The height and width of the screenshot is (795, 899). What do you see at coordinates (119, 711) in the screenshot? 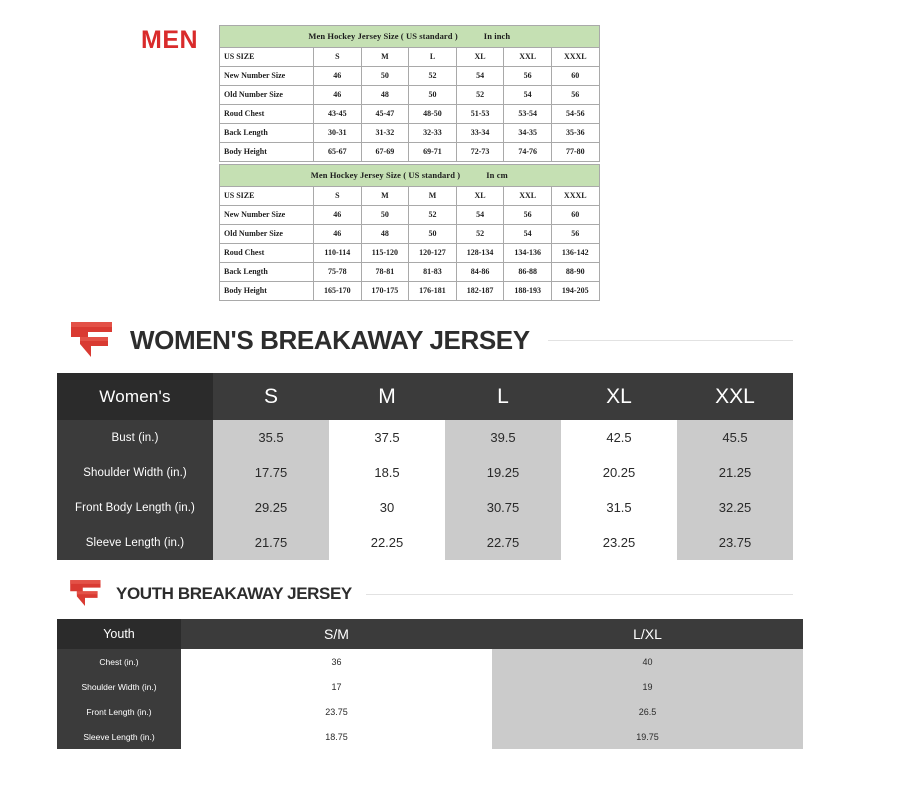
I see `row-label: Front Length (in.)` at bounding box center [119, 711].